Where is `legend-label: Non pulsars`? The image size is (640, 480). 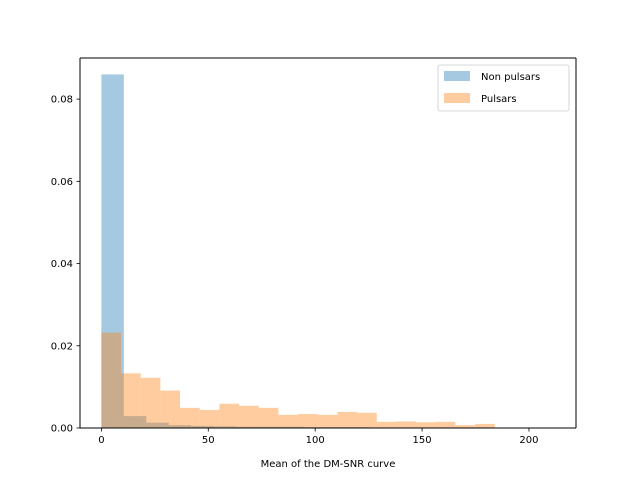 legend-label: Non pulsars is located at coordinates (510, 77).